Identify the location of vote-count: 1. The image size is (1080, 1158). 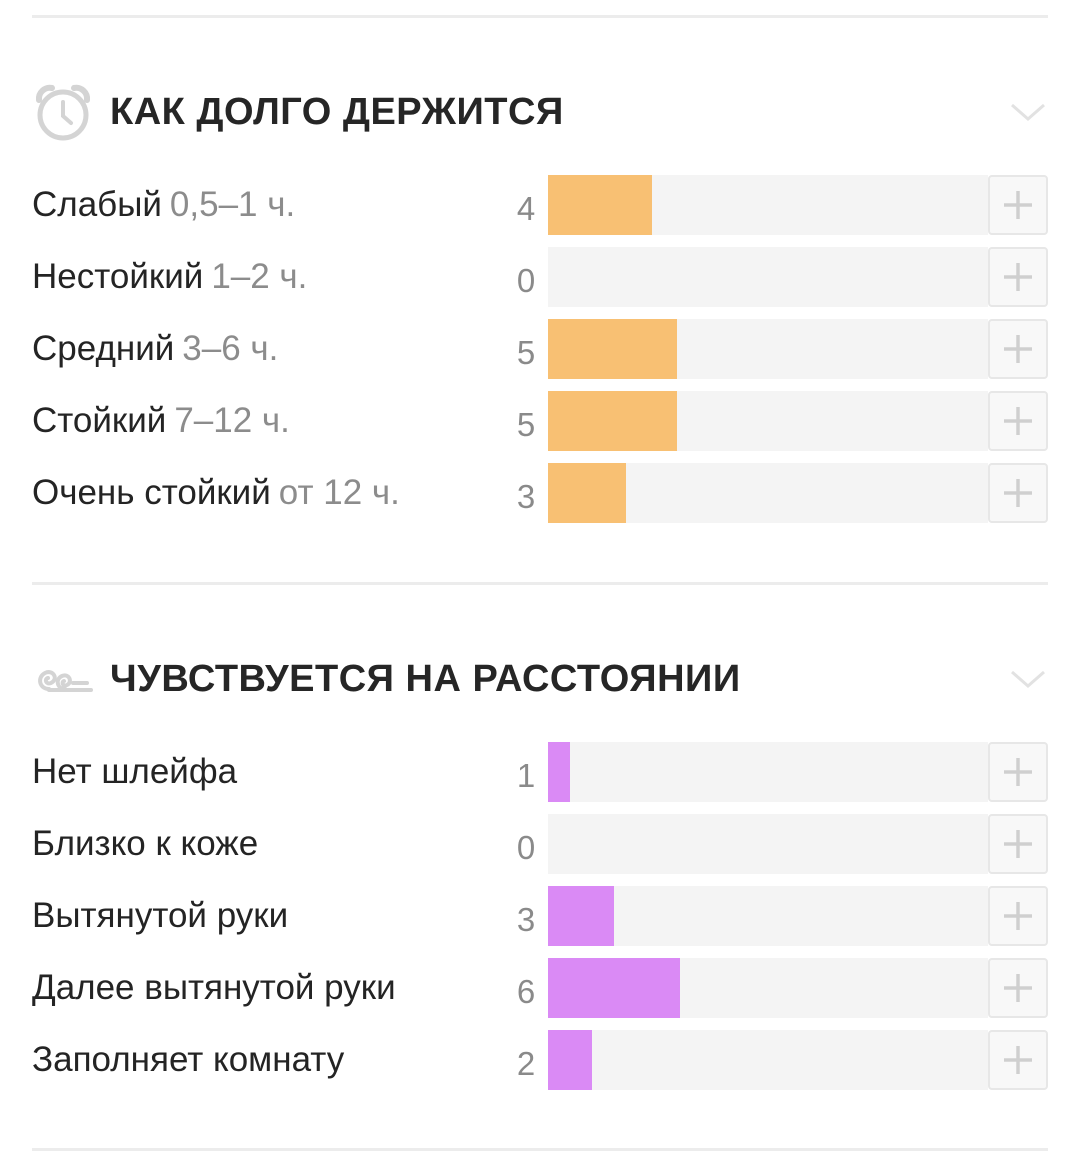
(526, 775).